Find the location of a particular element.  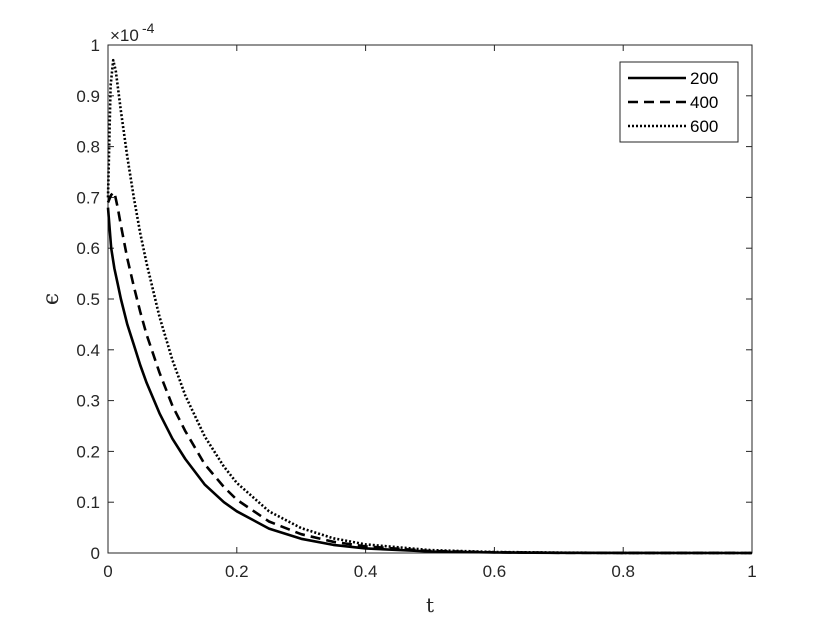

y-tick-label: 0.1 is located at coordinates (88, 502).